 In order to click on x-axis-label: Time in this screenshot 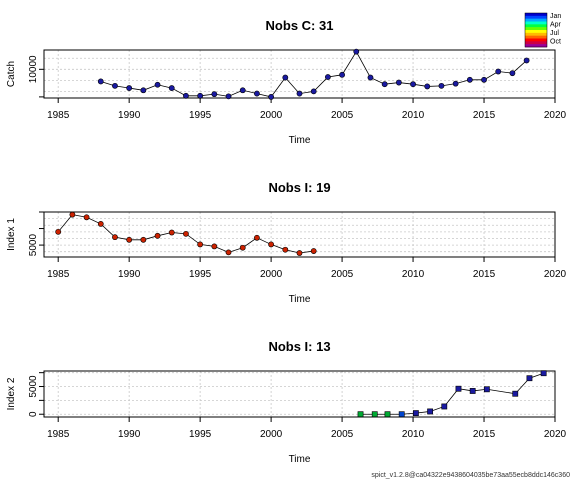, I will do `click(300, 140)`.